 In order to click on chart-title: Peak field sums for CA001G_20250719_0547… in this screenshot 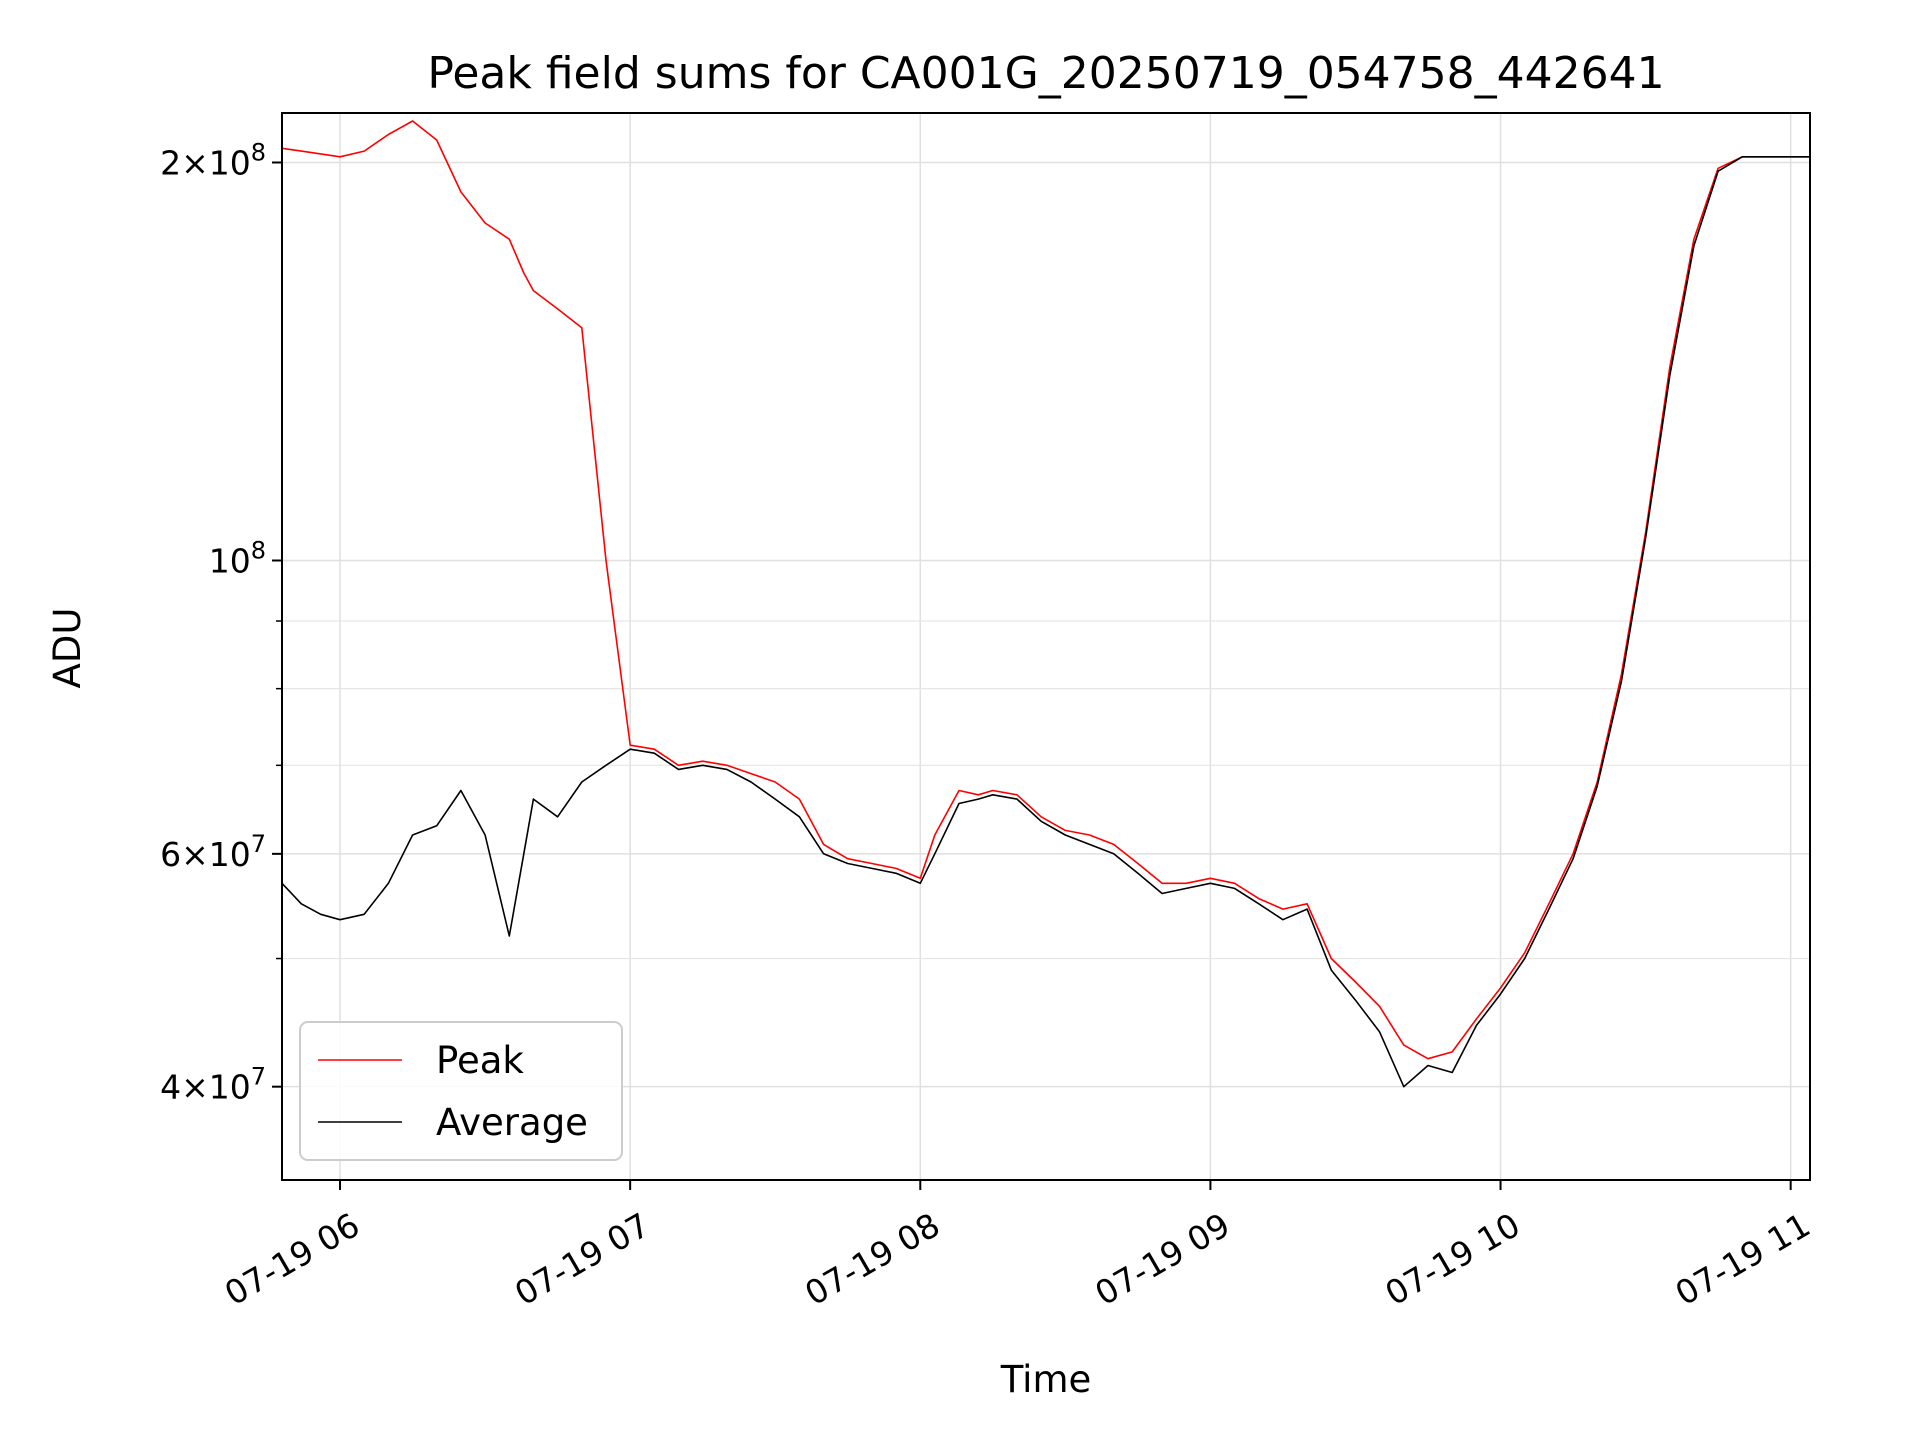, I will do `click(1045, 73)`.